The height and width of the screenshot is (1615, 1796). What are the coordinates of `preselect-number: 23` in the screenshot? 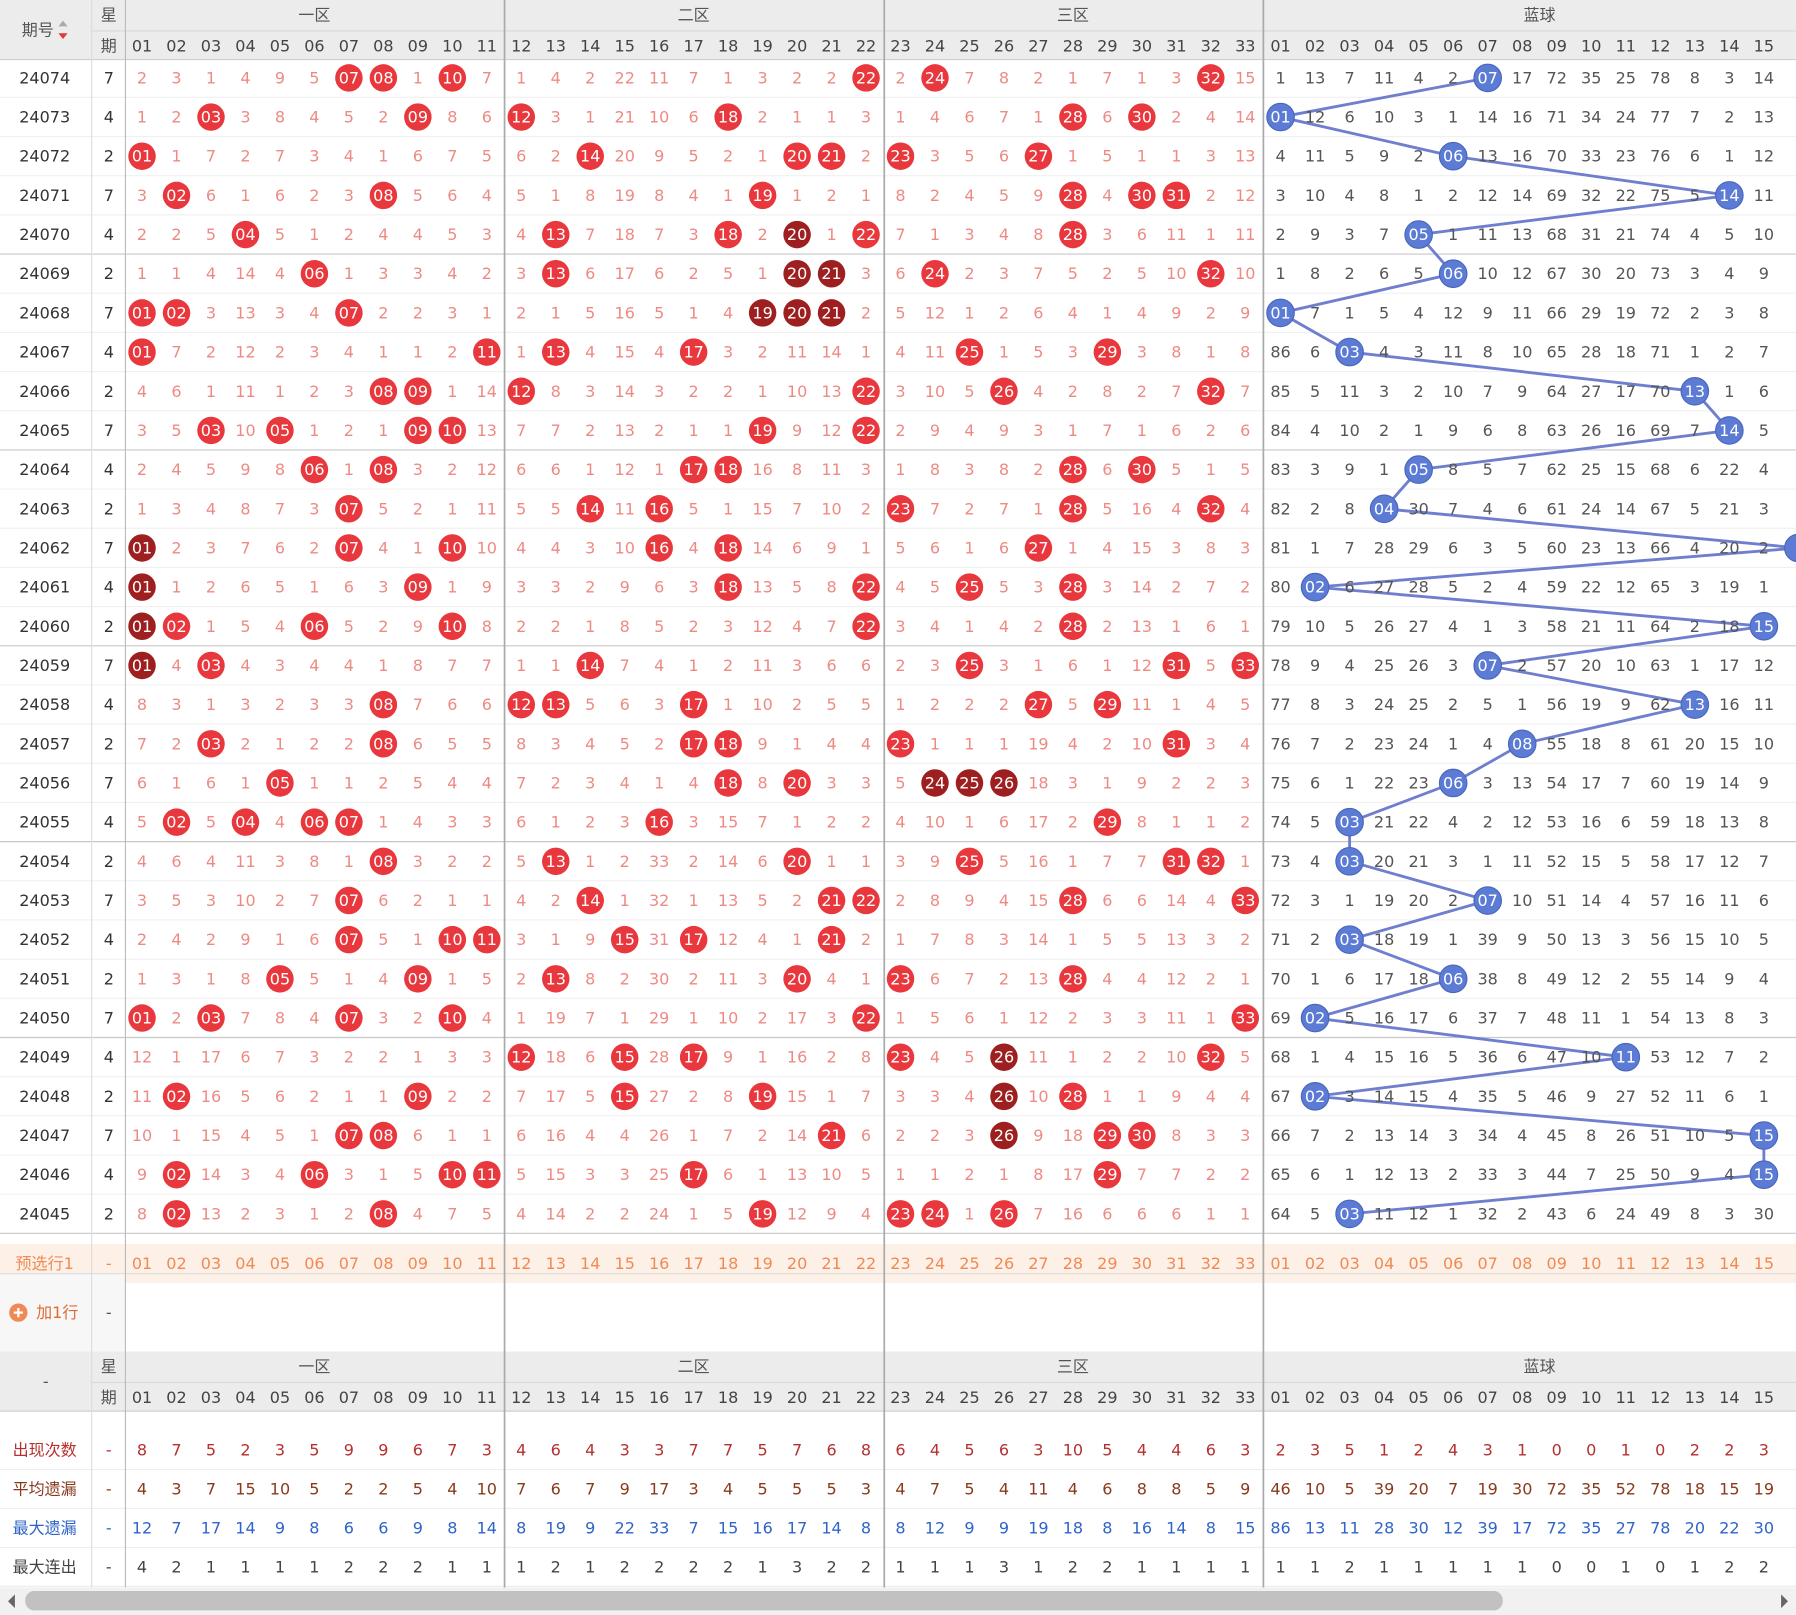 It's located at (900, 1263).